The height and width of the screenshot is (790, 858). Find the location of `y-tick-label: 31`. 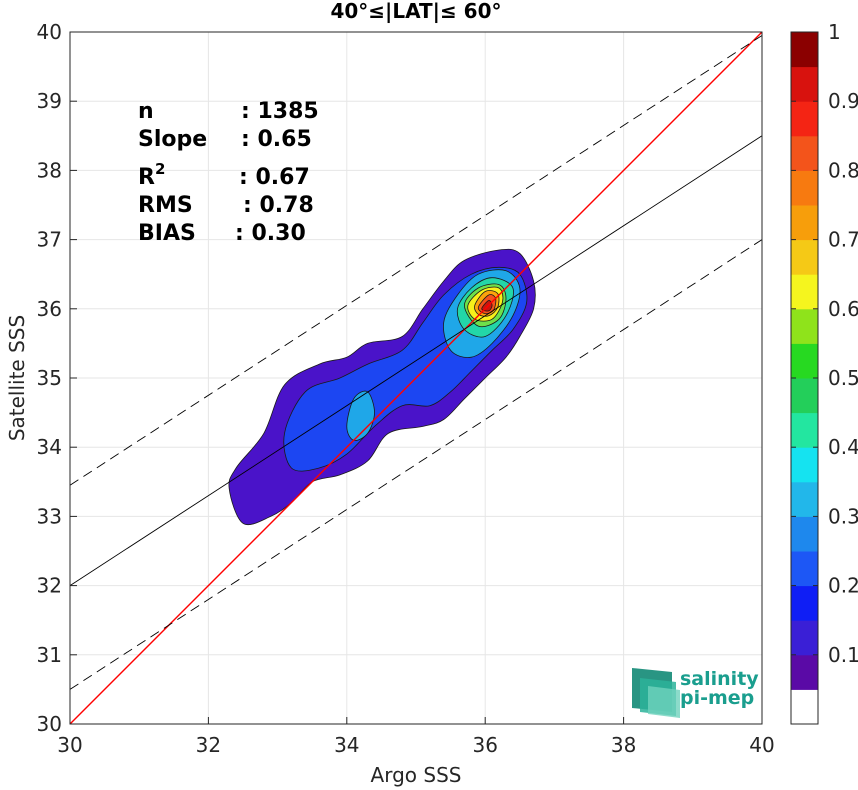

y-tick-label: 31 is located at coordinates (49, 655).